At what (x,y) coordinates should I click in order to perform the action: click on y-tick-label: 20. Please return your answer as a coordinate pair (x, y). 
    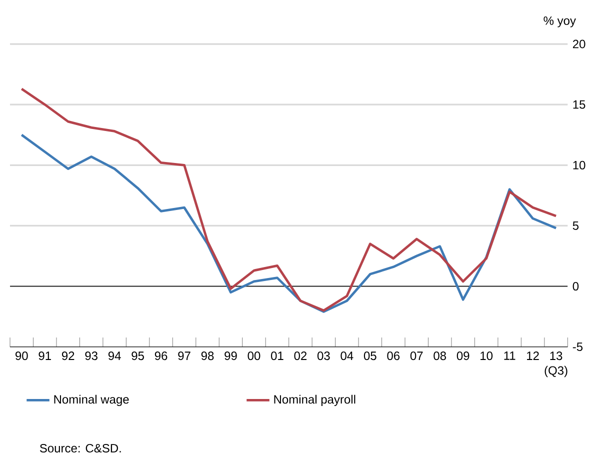
    Looking at the image, I should click on (579, 44).